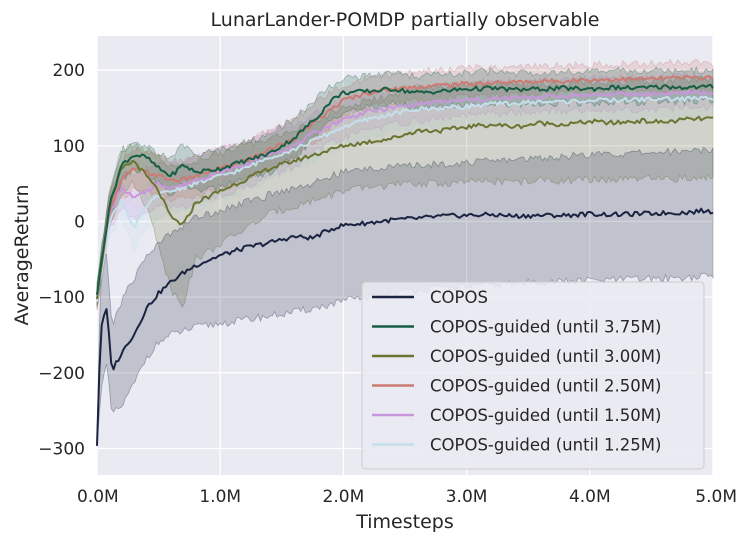  I want to click on y-axis-title: AverageReturn, so click(22, 254).